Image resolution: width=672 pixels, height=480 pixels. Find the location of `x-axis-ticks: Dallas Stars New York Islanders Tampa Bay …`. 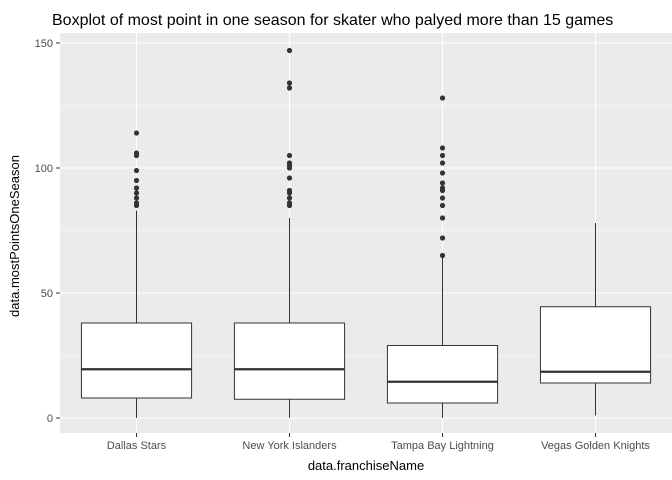

x-axis-ticks: Dallas Stars New York Islanders Tampa Bay … is located at coordinates (378, 442).